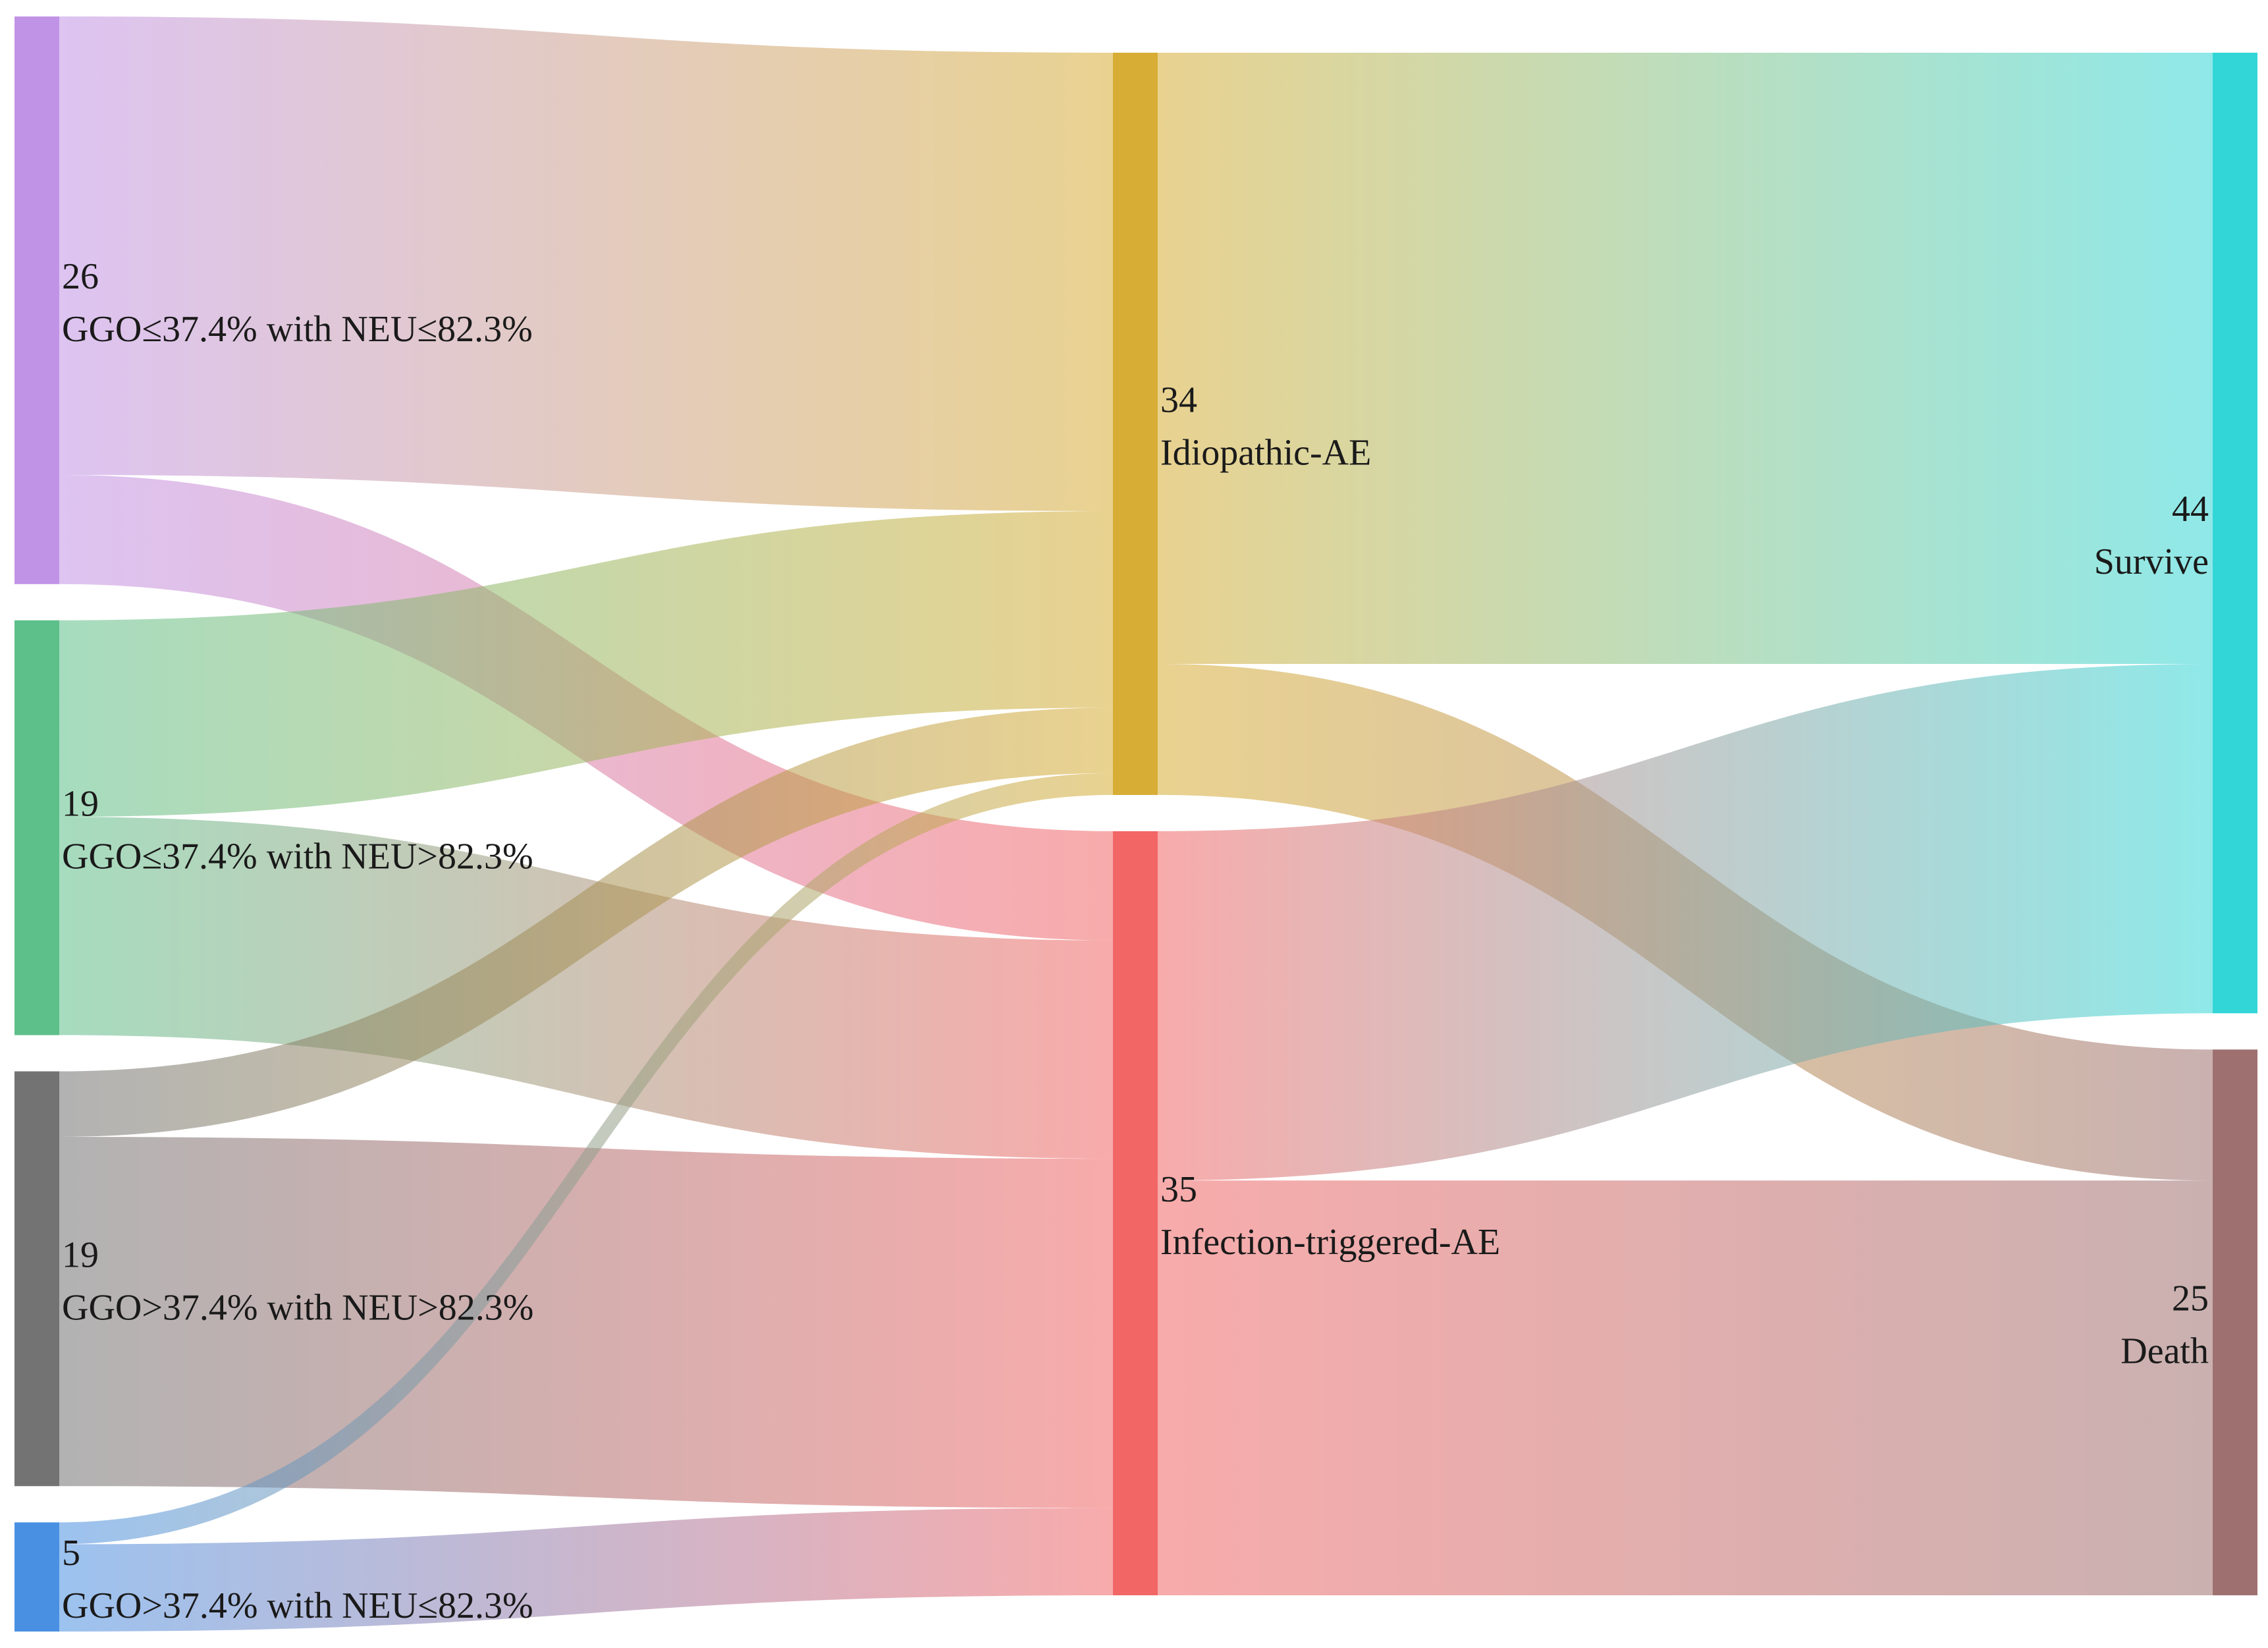  What do you see at coordinates (586, 1322) in the screenshot?
I see `link-n3-n6` at bounding box center [586, 1322].